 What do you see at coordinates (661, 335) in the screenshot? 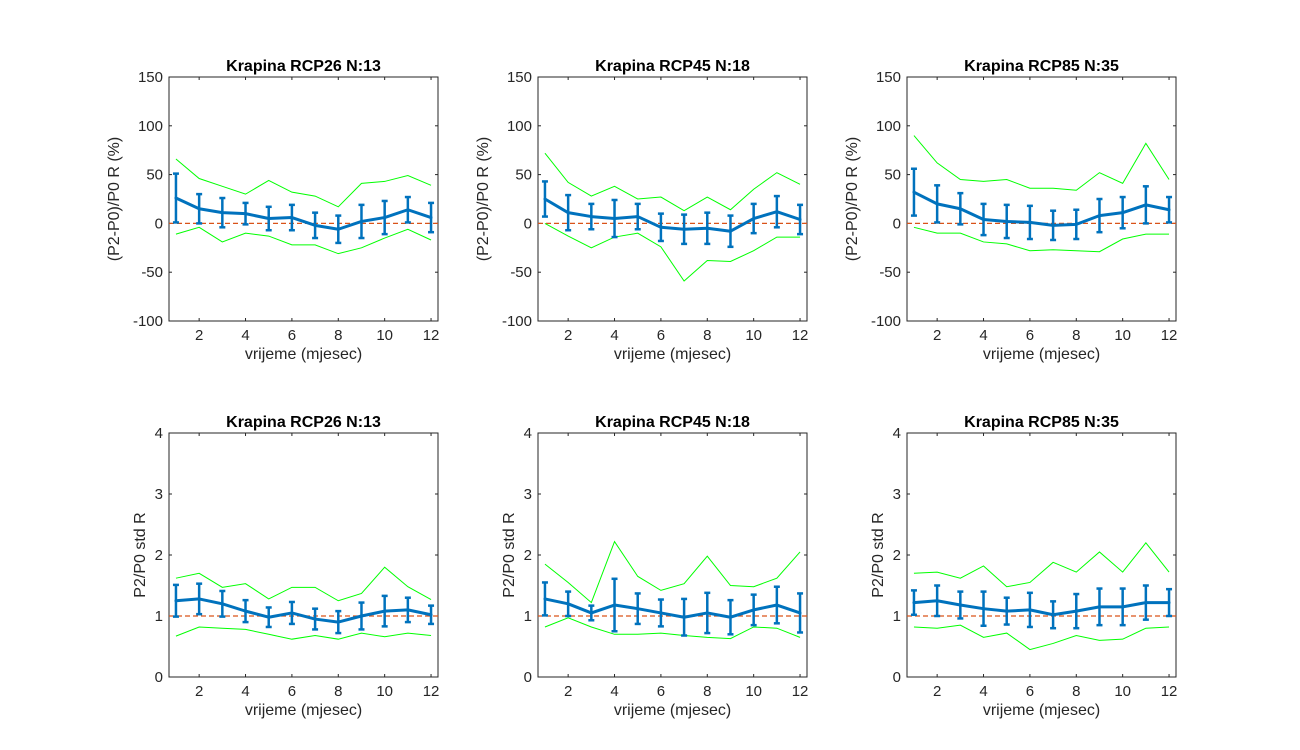
I see `x-tick-label: 6` at bounding box center [661, 335].